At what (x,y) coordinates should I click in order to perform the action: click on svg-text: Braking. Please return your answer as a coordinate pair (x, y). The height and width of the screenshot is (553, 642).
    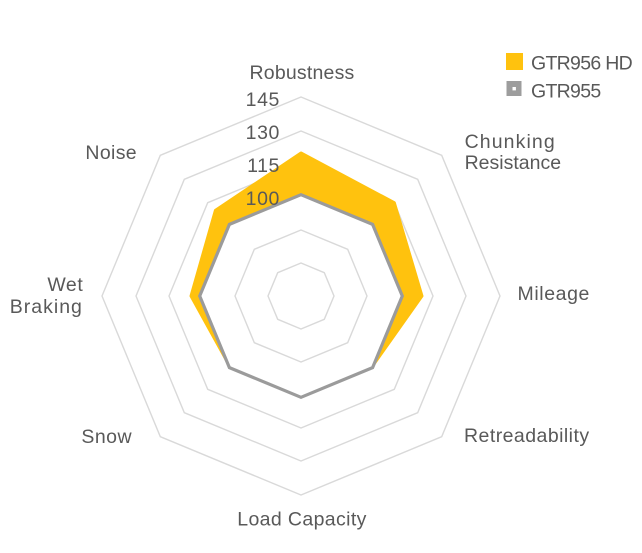
    Looking at the image, I should click on (46, 307).